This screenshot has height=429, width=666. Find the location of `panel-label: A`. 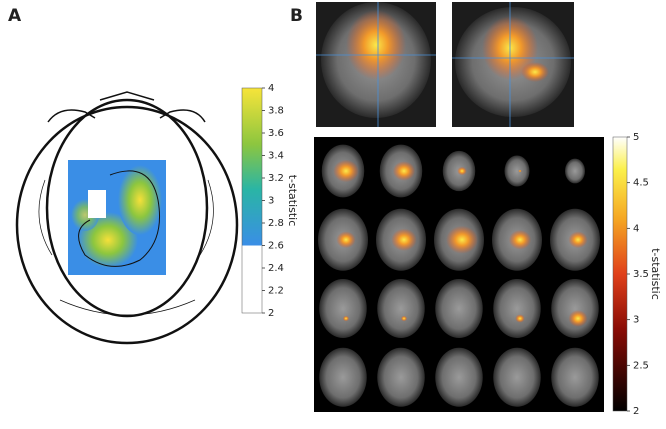

panel-label: A is located at coordinates (15, 16).